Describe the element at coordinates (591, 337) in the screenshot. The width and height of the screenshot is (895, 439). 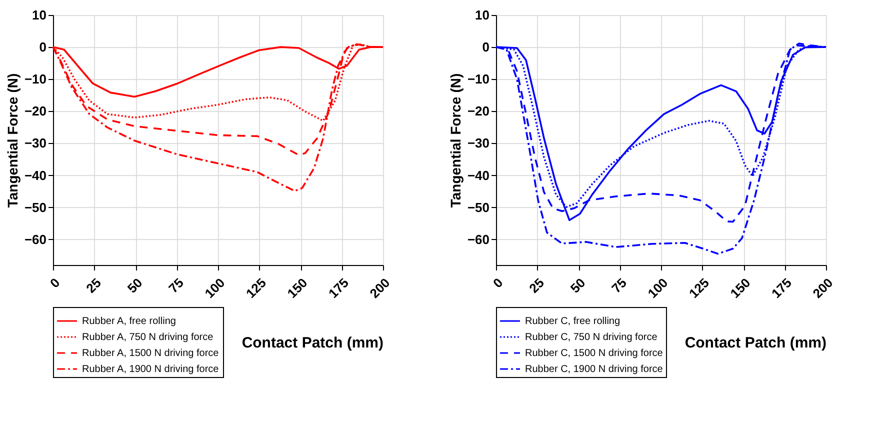
I see `legend-label: Rubber C, 750 N driving force` at that location.